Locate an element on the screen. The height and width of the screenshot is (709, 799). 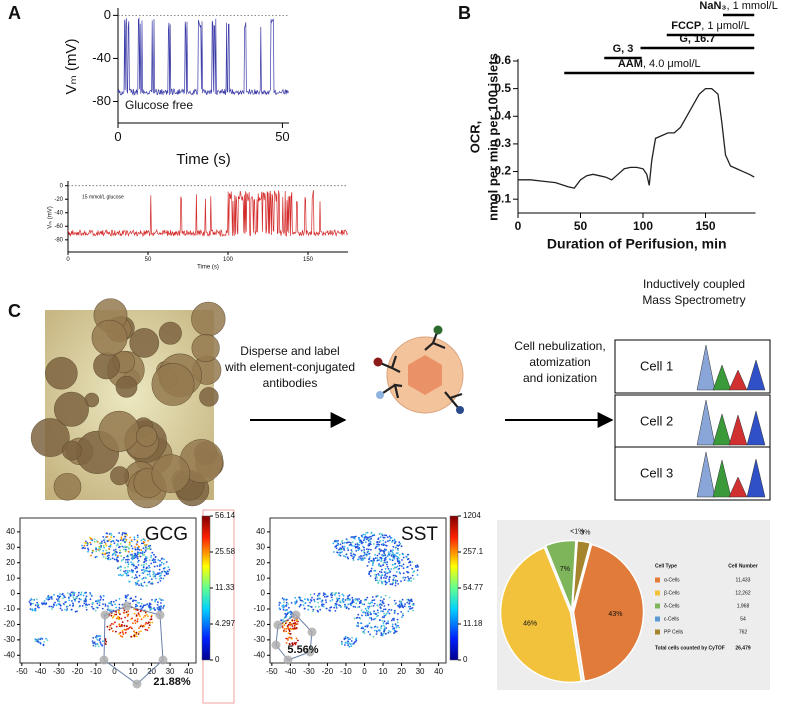
cell-label: Cell 3 is located at coordinates (656, 472).